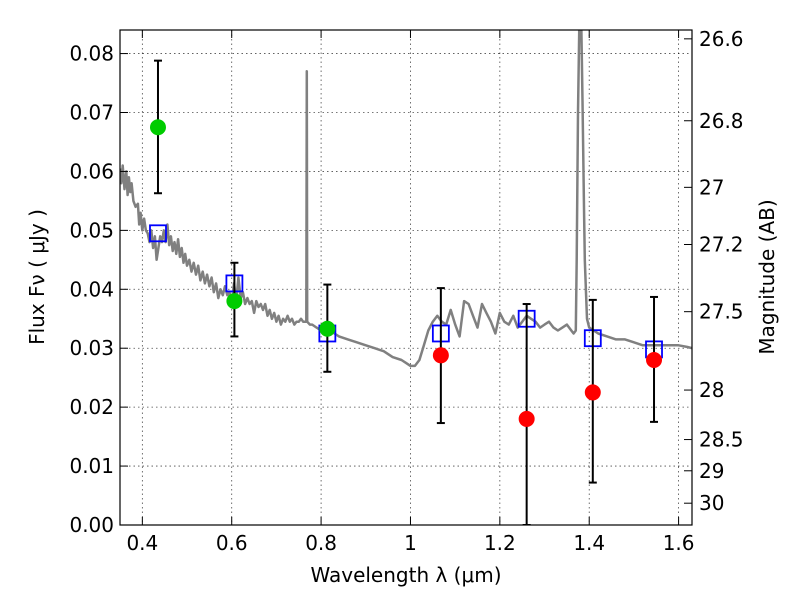 This screenshot has height=600, width=800. I want to click on y-tick-label: 0.07, so click(91, 113).